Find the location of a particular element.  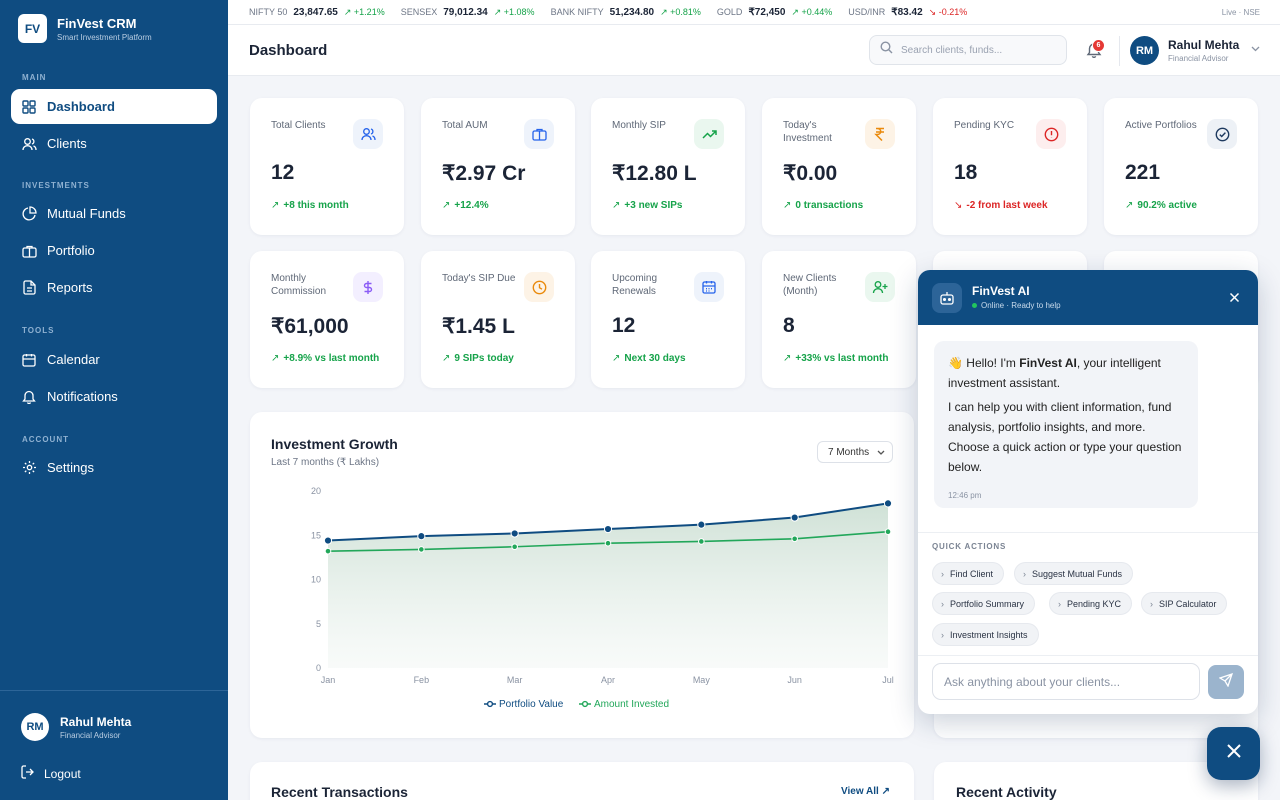

sidebar-item-label: Notifications is located at coordinates (82, 396).